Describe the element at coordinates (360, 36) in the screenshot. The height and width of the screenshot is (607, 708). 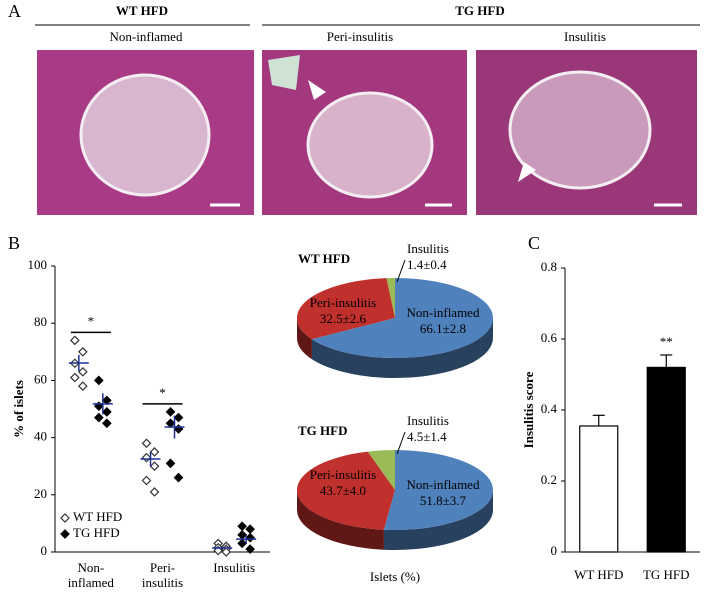
I see `image-caption: Peri-insulitis` at that location.